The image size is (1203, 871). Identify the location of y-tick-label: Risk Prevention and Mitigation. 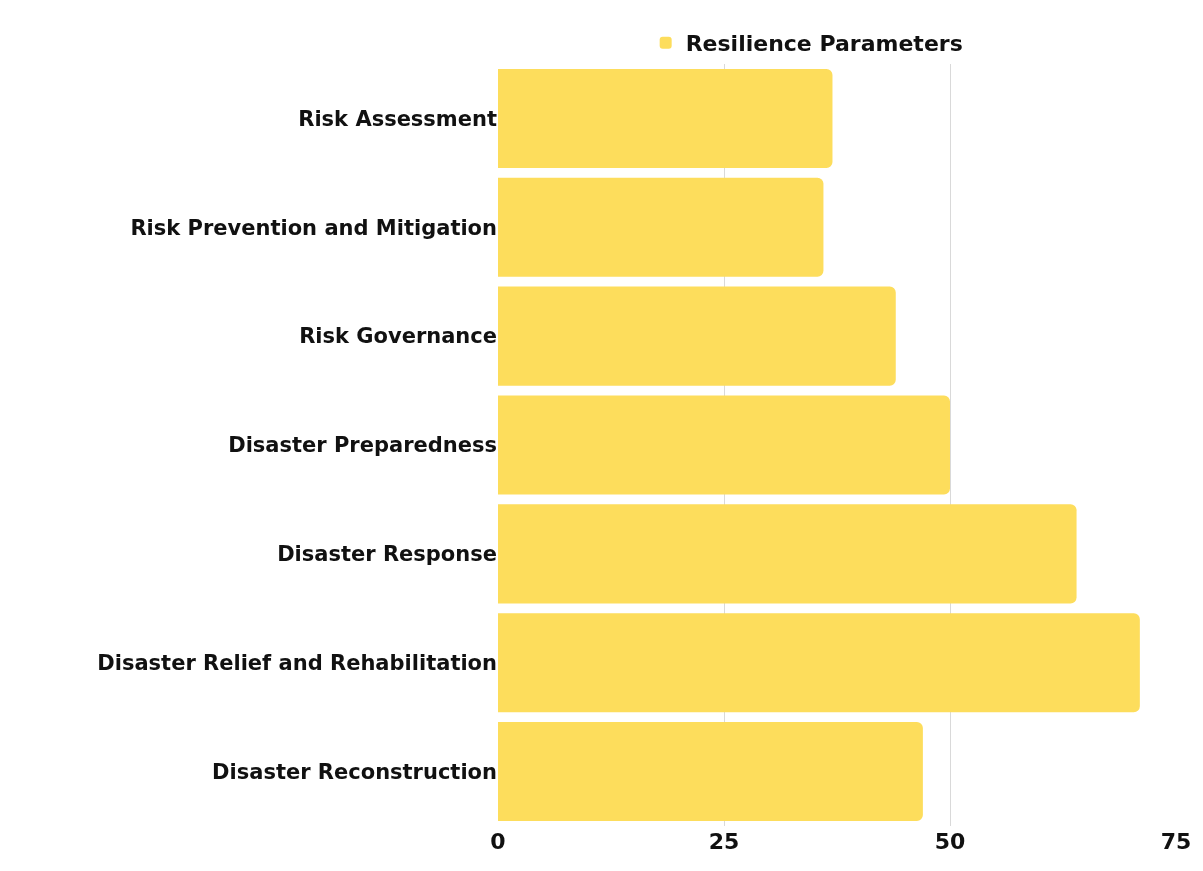
(313, 227).